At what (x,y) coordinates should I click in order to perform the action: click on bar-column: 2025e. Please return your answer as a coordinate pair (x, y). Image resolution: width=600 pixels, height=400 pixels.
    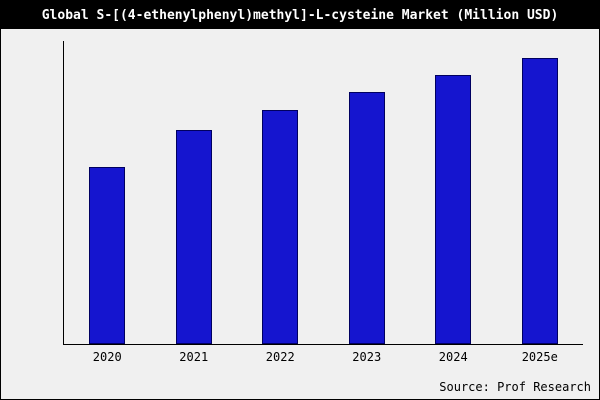
    Looking at the image, I should click on (540, 202).